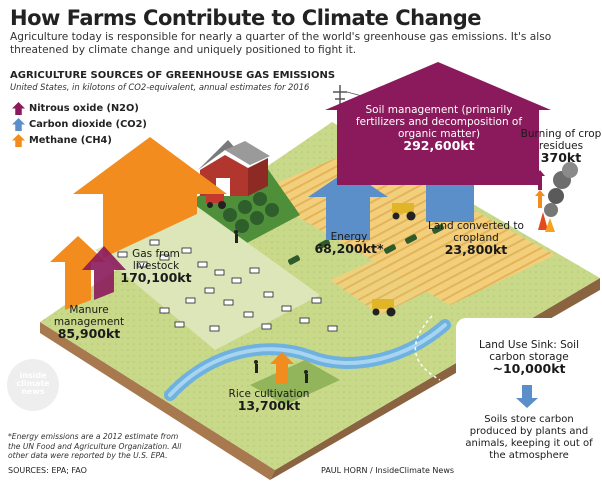 The image size is (602, 485). I want to click on page-title: How Farms Contribute to Climate Change, so click(246, 18).